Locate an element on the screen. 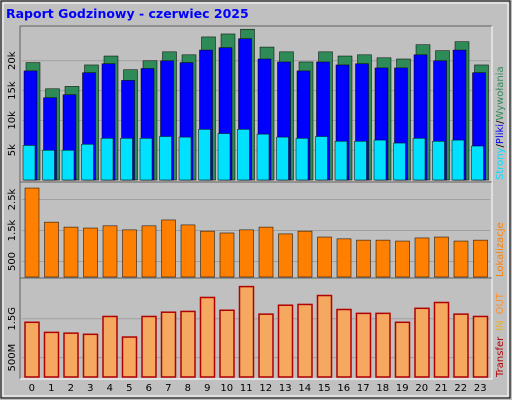  x-tick-label: 0 is located at coordinates (32, 388).